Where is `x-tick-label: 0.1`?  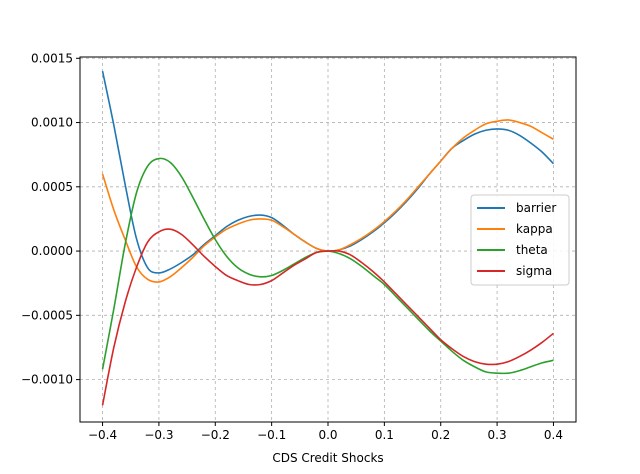
x-tick-label: 0.1 is located at coordinates (384, 435).